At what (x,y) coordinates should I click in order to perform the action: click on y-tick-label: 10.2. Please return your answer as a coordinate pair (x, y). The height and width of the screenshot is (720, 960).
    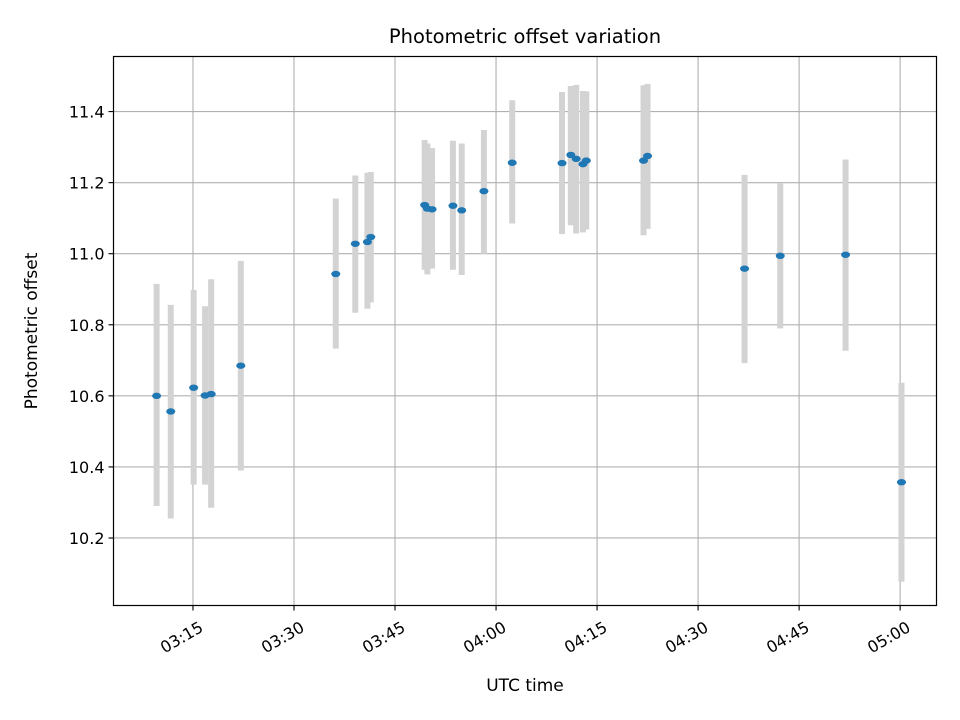
    Looking at the image, I should click on (87, 538).